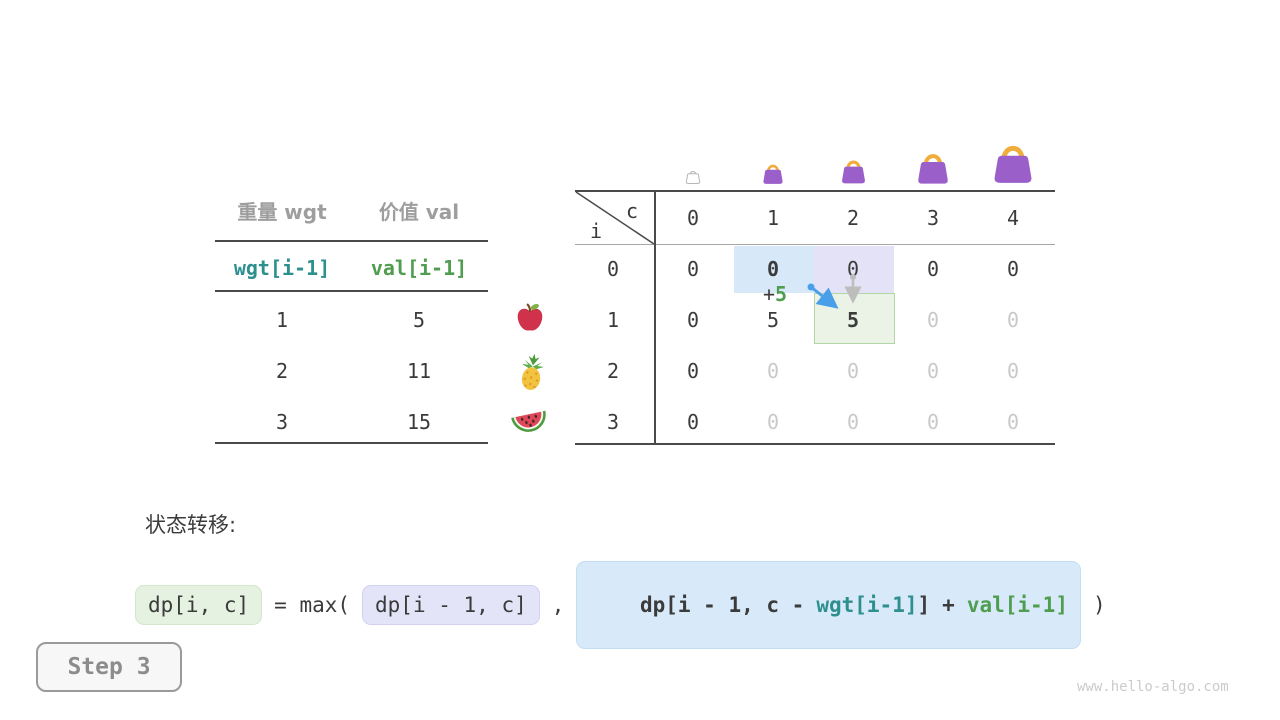  Describe the element at coordinates (282, 212) in the screenshot. I see `items-col-header-weight: 重量 wgt` at that location.